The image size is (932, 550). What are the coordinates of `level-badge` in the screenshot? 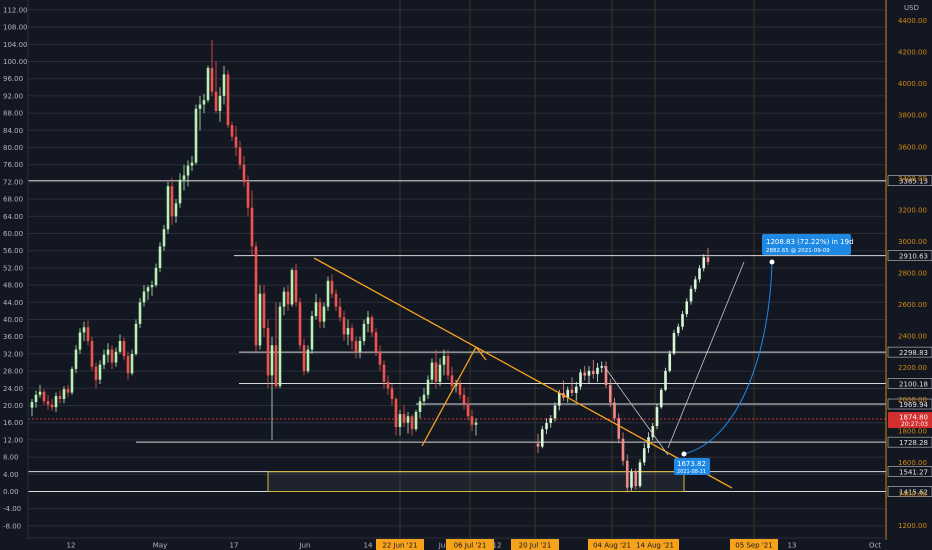 It's located at (909, 491).